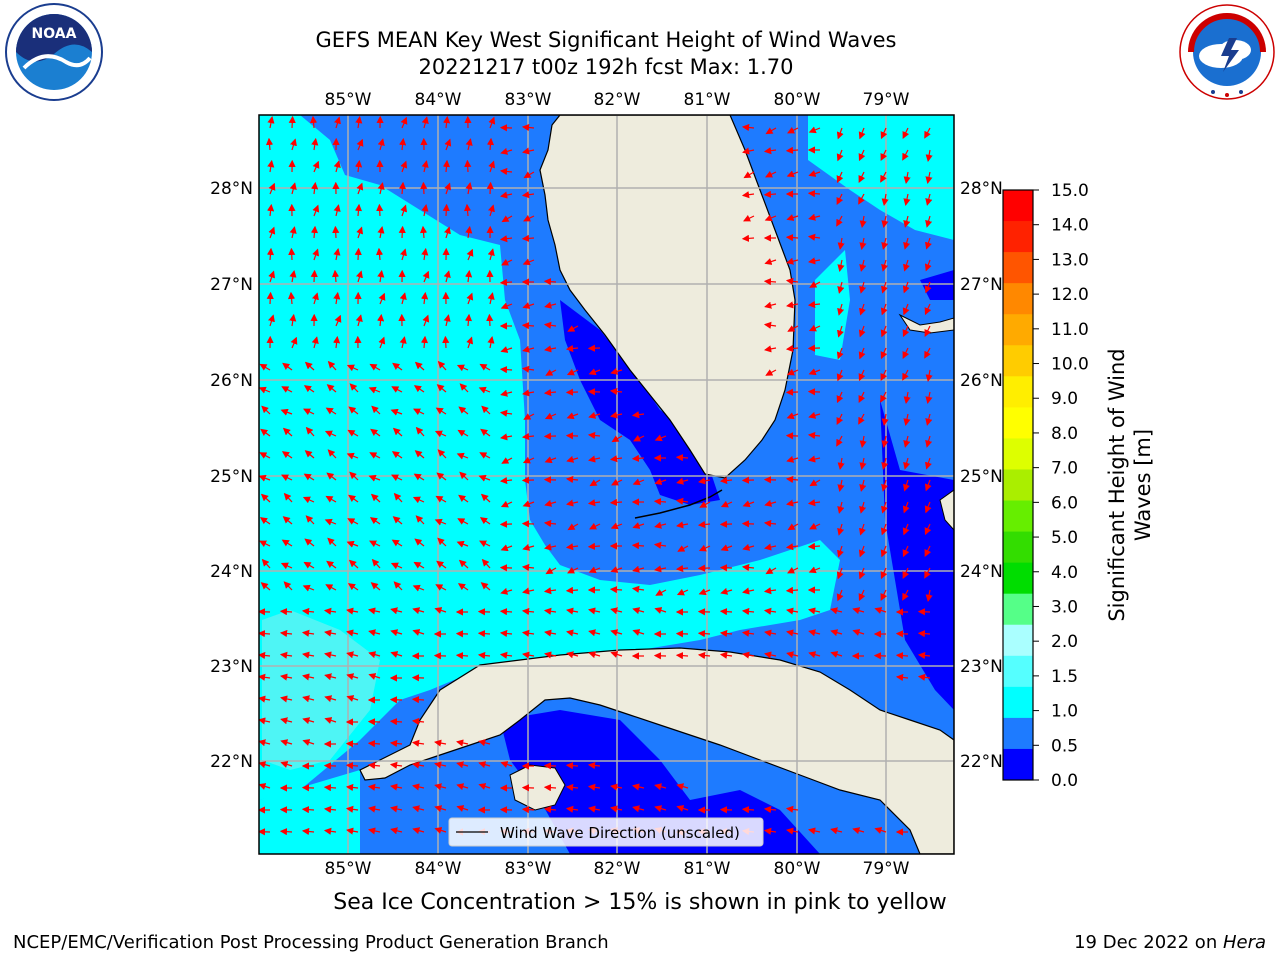 The width and height of the screenshot is (1280, 960). I want to click on nws-logo, so click(1227, 52).